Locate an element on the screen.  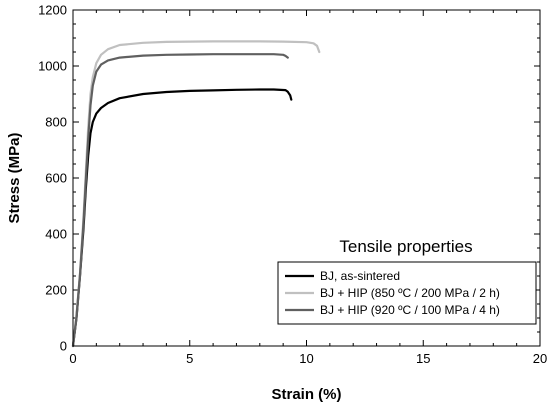
x-tick-label: 10 is located at coordinates (306, 358).